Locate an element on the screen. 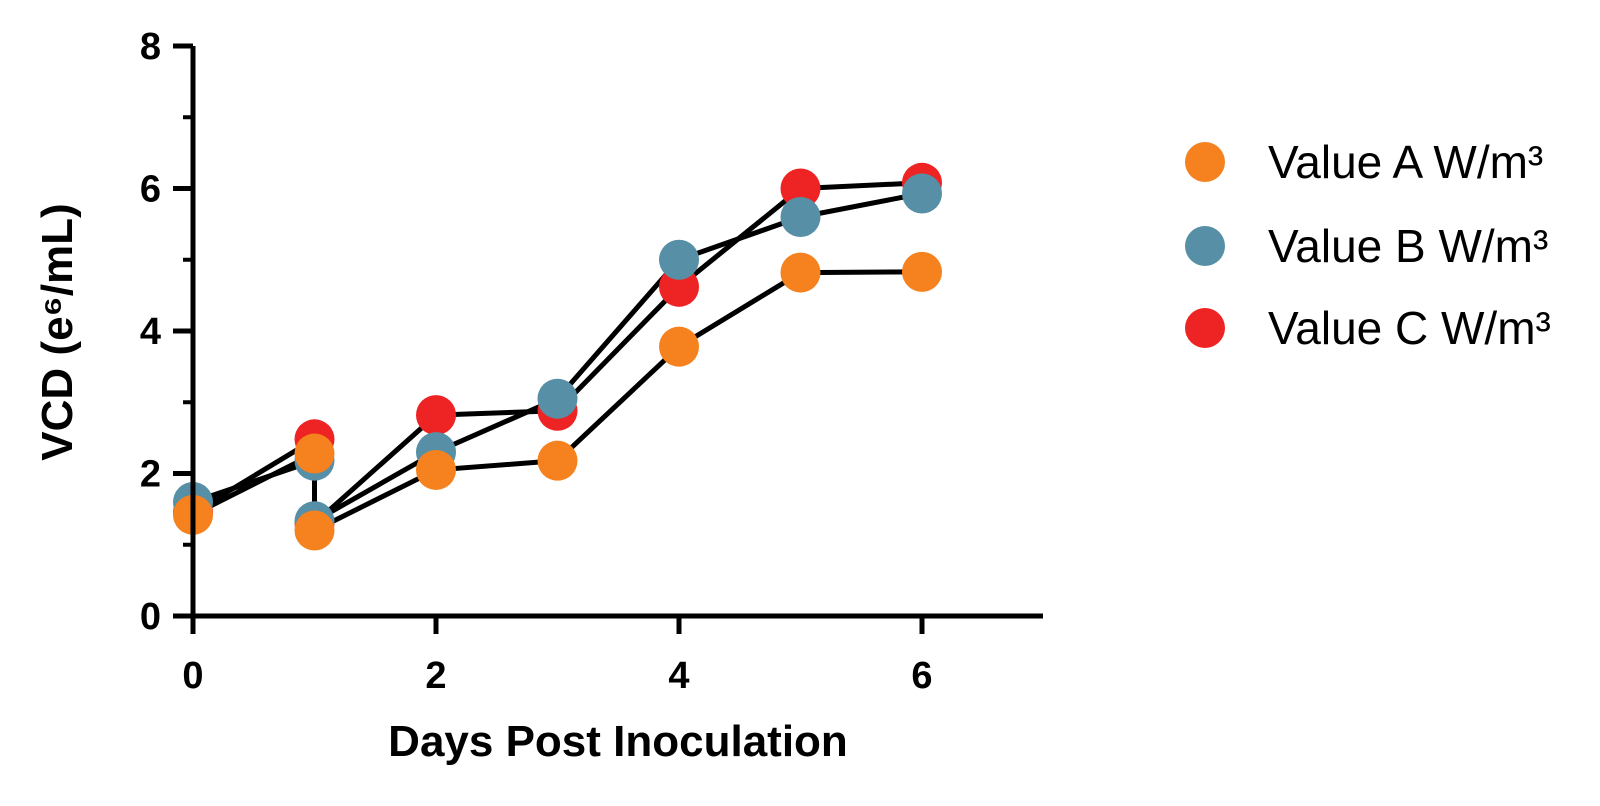  x-tick-label: 0 is located at coordinates (192, 676).